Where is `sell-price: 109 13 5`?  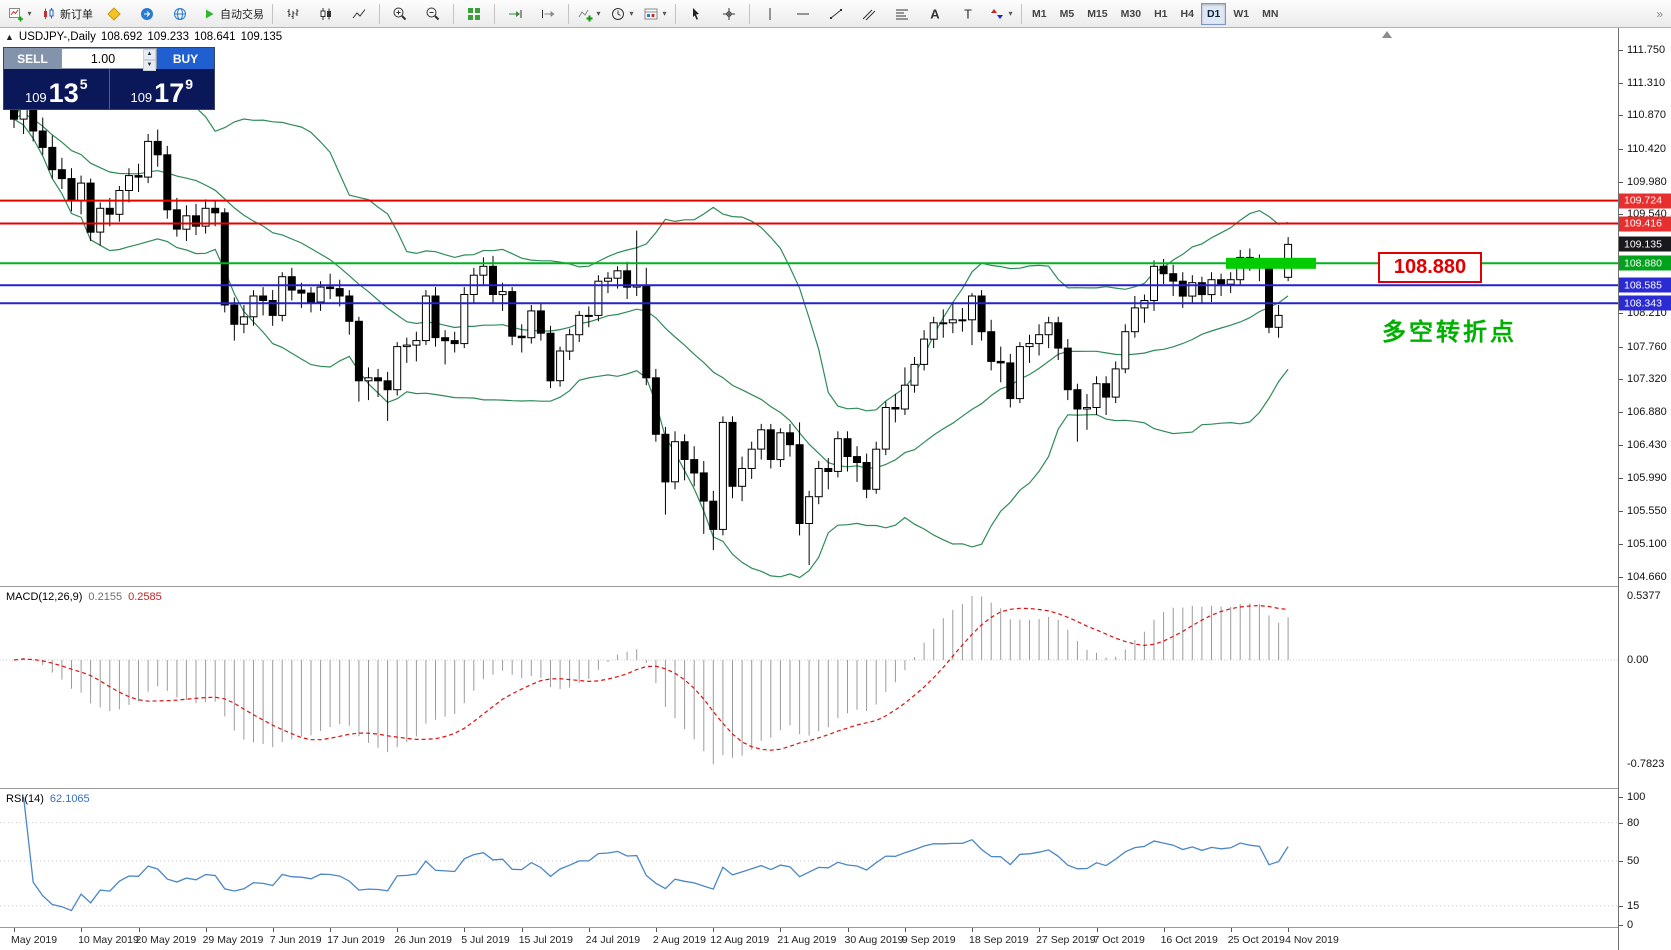
sell-price: 109 13 5 is located at coordinates (56, 89).